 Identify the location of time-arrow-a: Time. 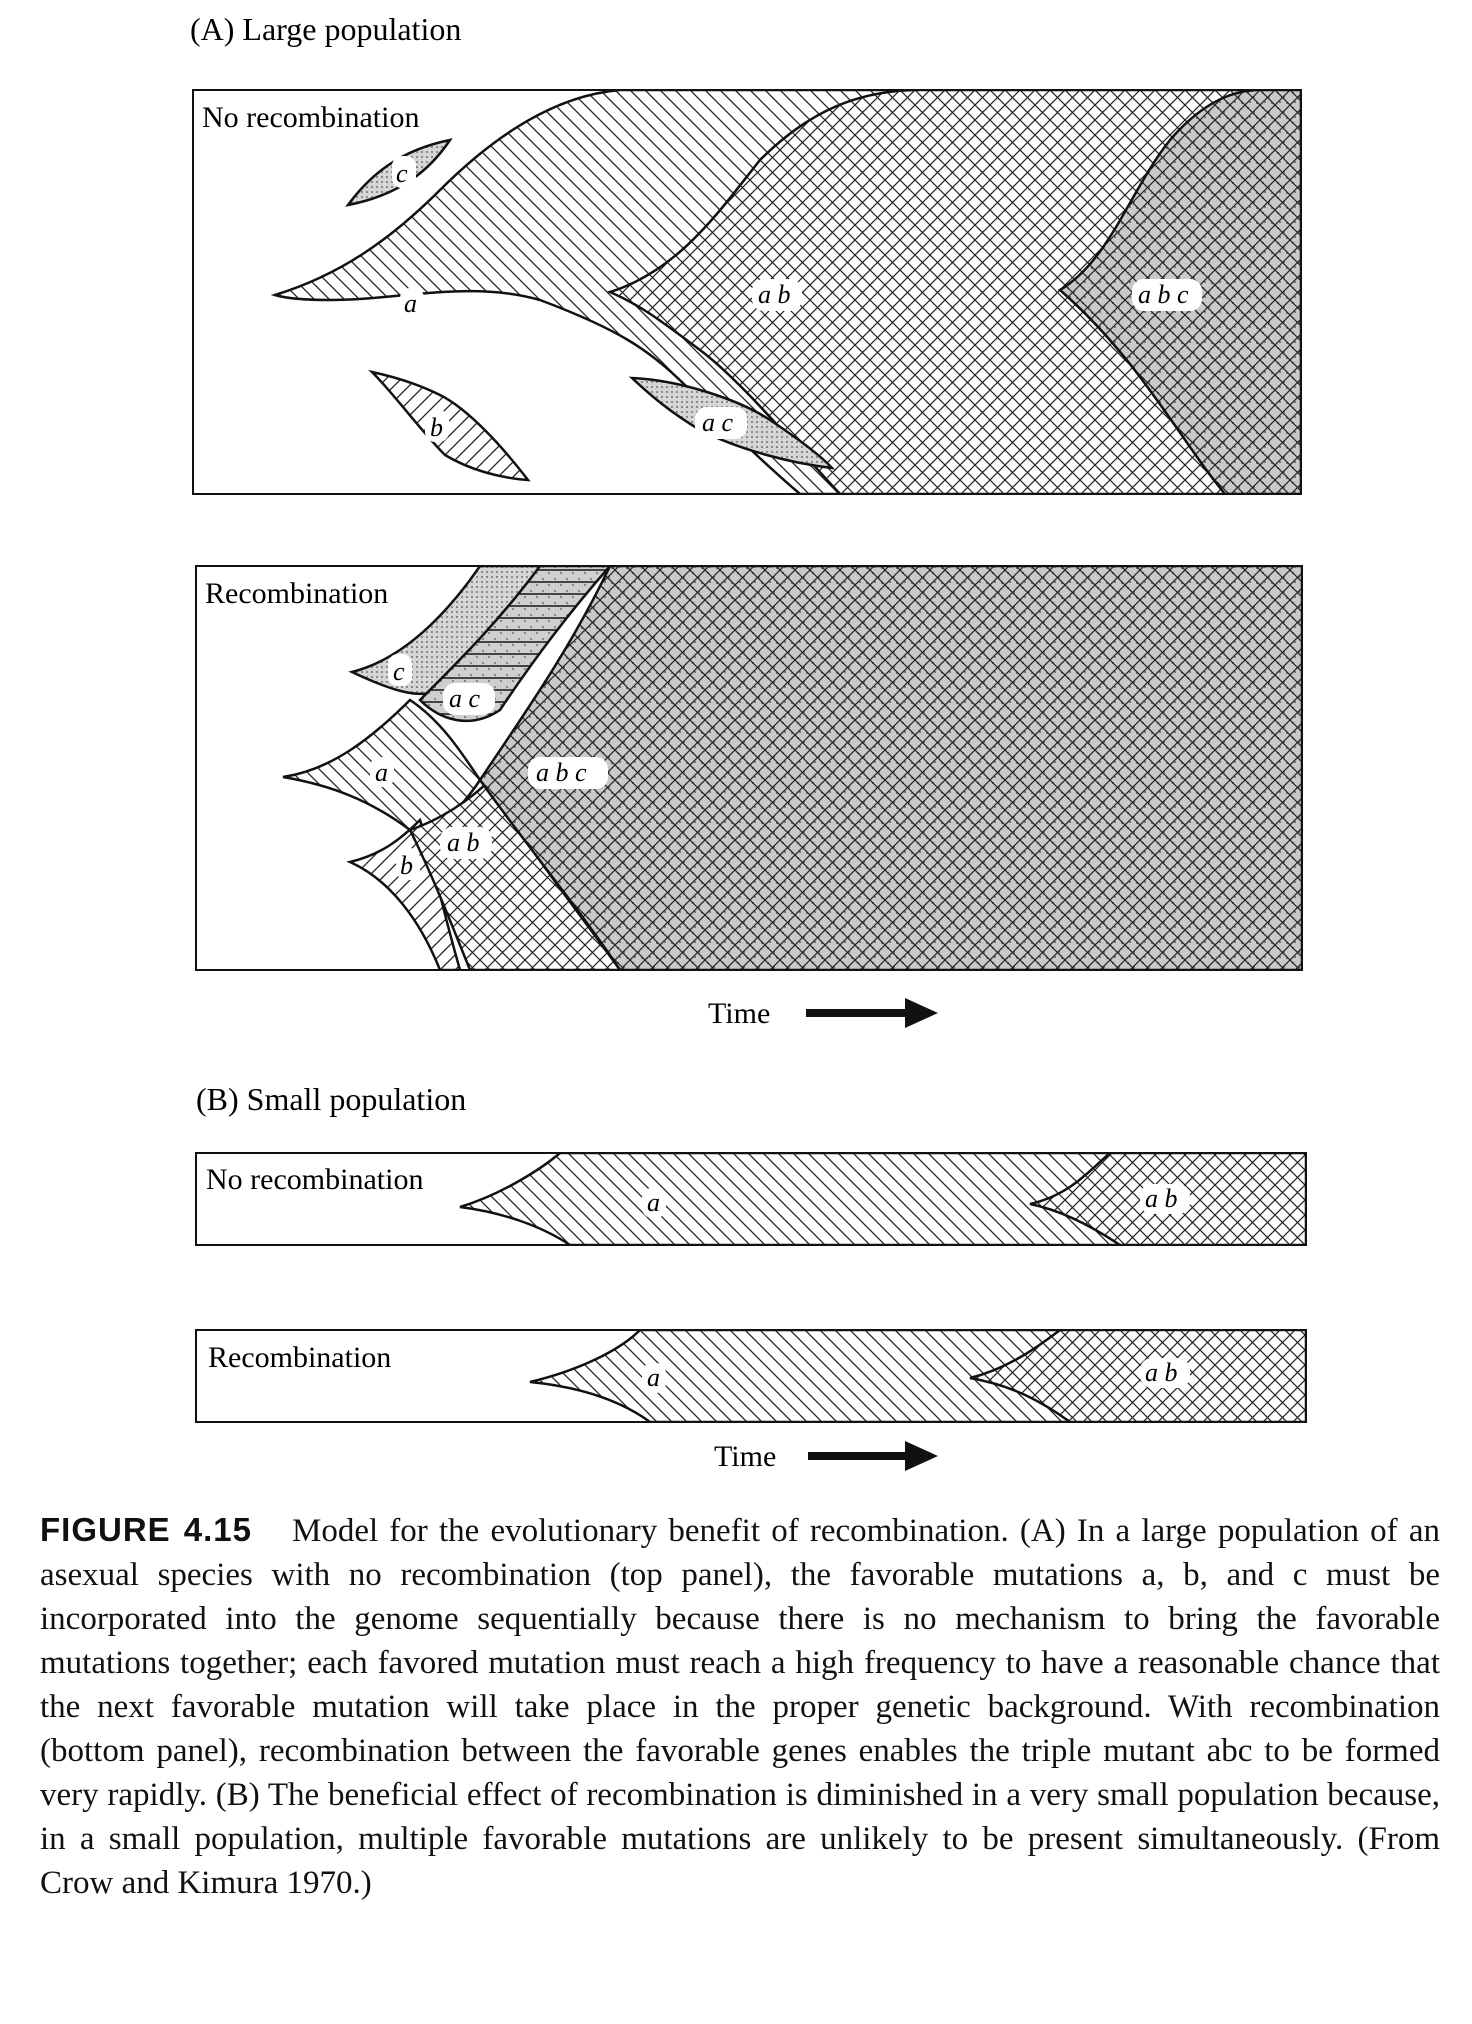
(823, 1013).